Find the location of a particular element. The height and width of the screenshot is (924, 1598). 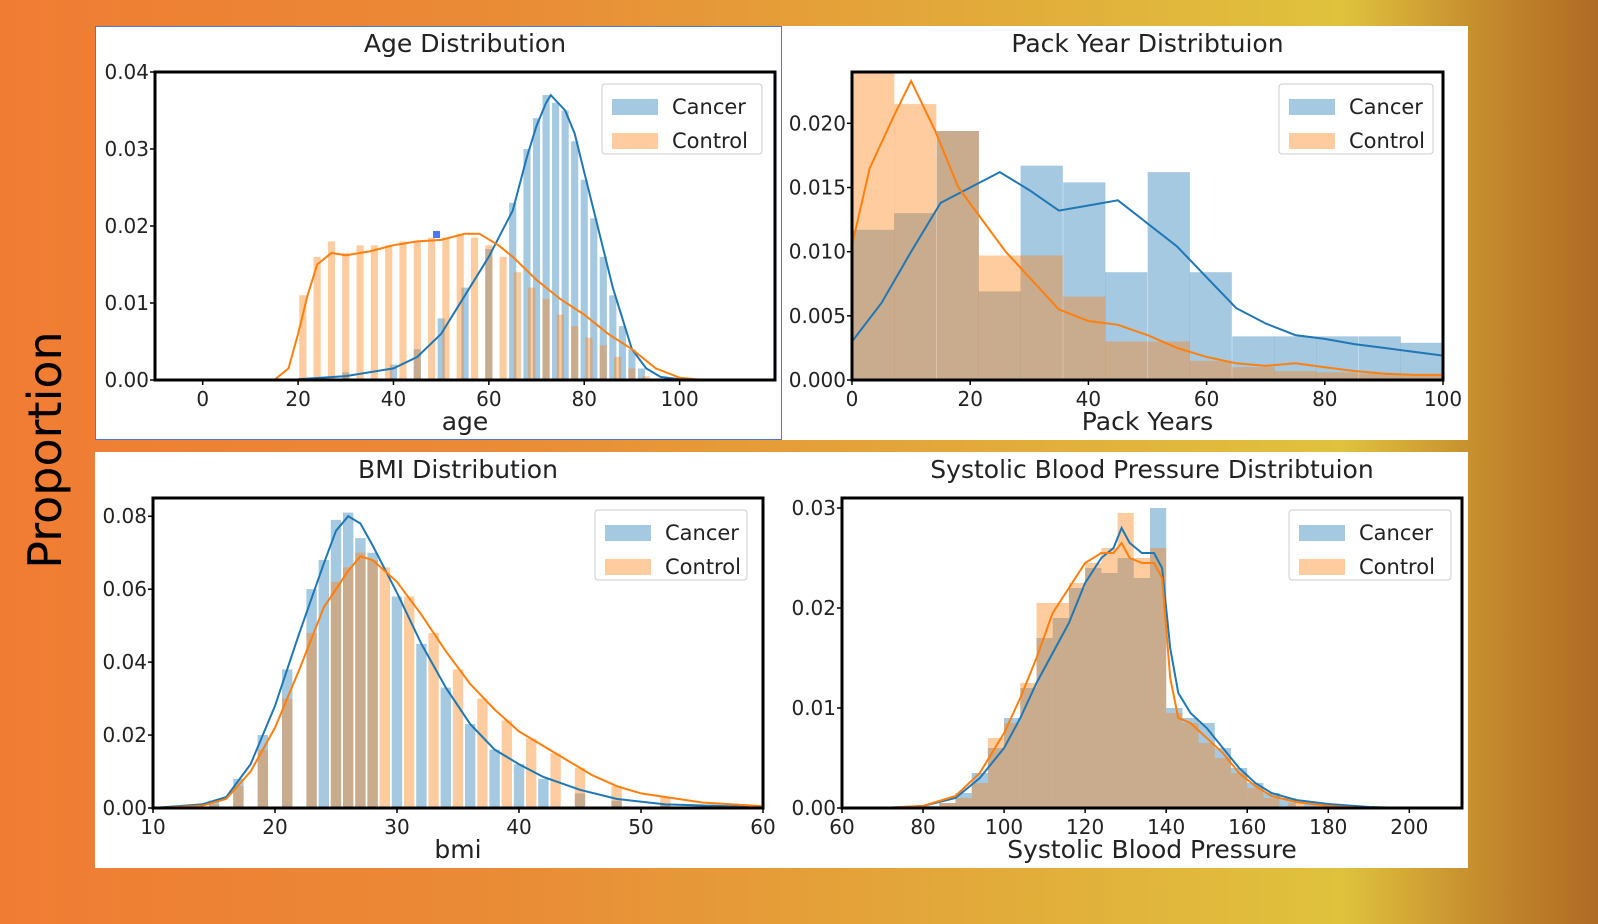

x-tick-label: 200 is located at coordinates (1409, 827).